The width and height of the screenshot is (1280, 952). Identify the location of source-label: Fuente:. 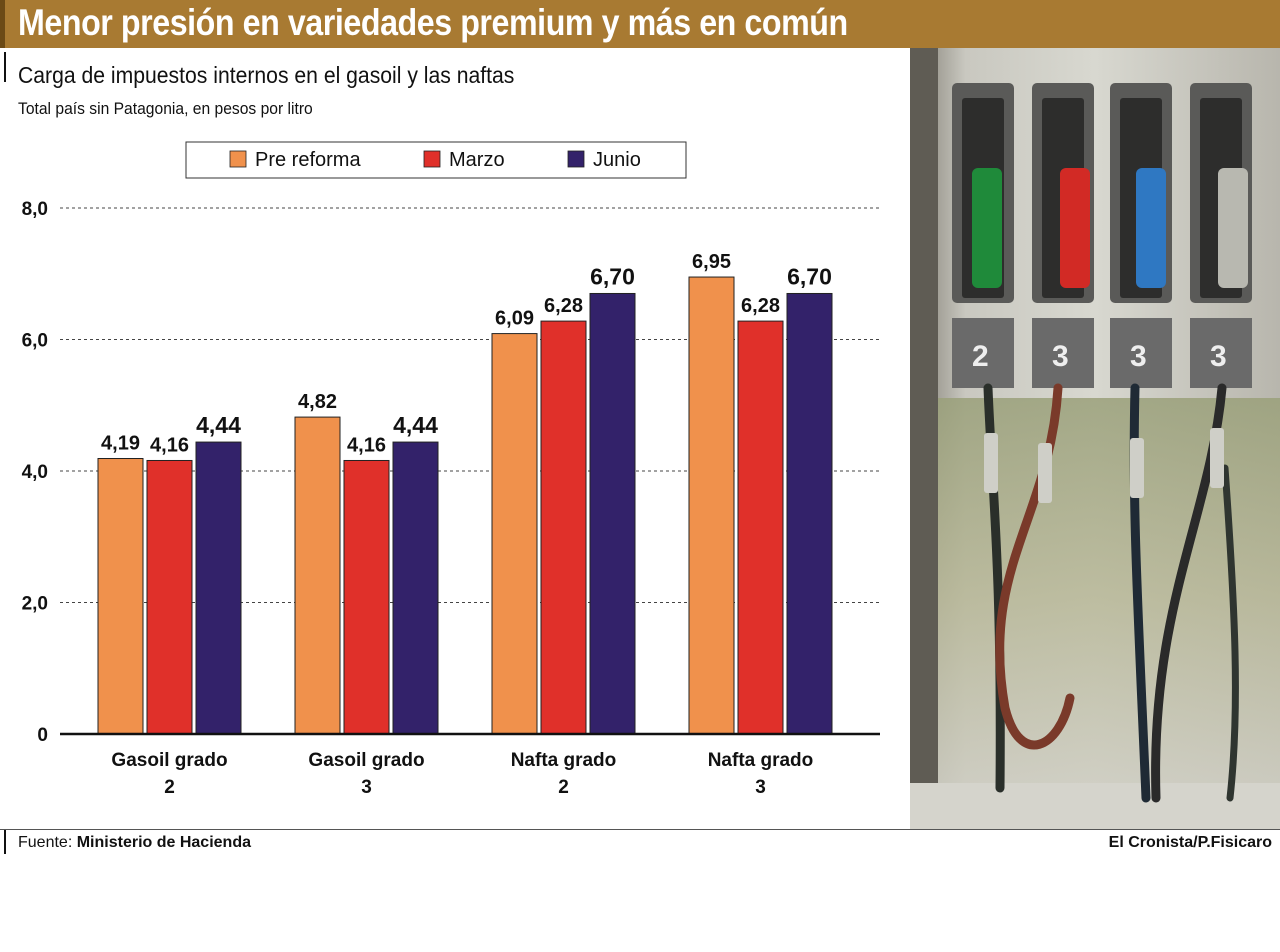
(45, 842).